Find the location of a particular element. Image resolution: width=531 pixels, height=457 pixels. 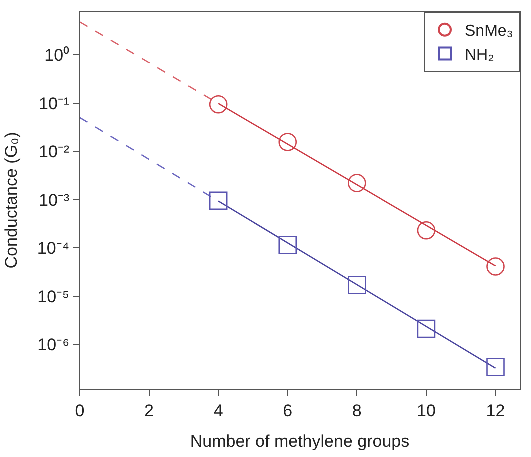

legend-label: SnMe₃ is located at coordinates (489, 31).